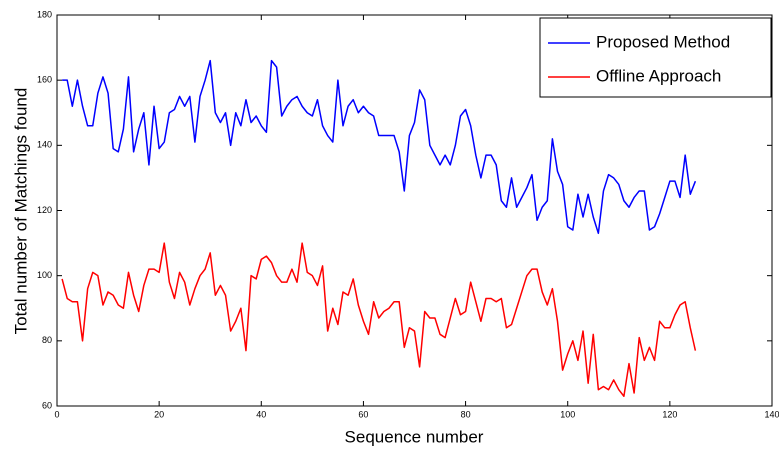 The width and height of the screenshot is (779, 453). What do you see at coordinates (20, 211) in the screenshot?
I see `y-axis-label: Total number of Matchings found` at bounding box center [20, 211].